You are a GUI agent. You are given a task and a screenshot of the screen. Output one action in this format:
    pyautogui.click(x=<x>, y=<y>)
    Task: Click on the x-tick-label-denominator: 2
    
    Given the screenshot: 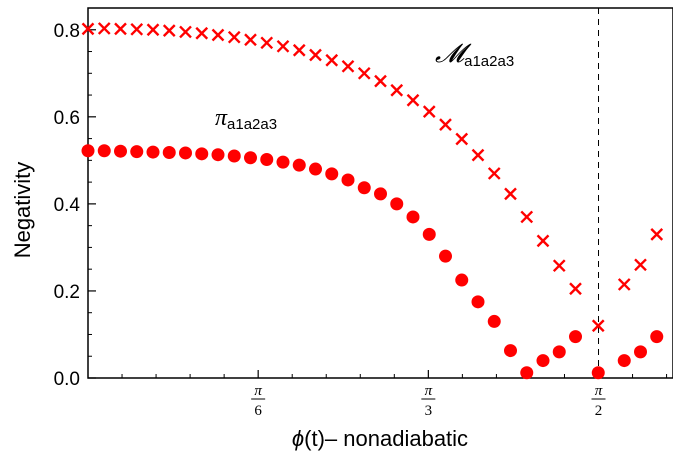 What is the action you would take?
    pyautogui.click(x=599, y=411)
    